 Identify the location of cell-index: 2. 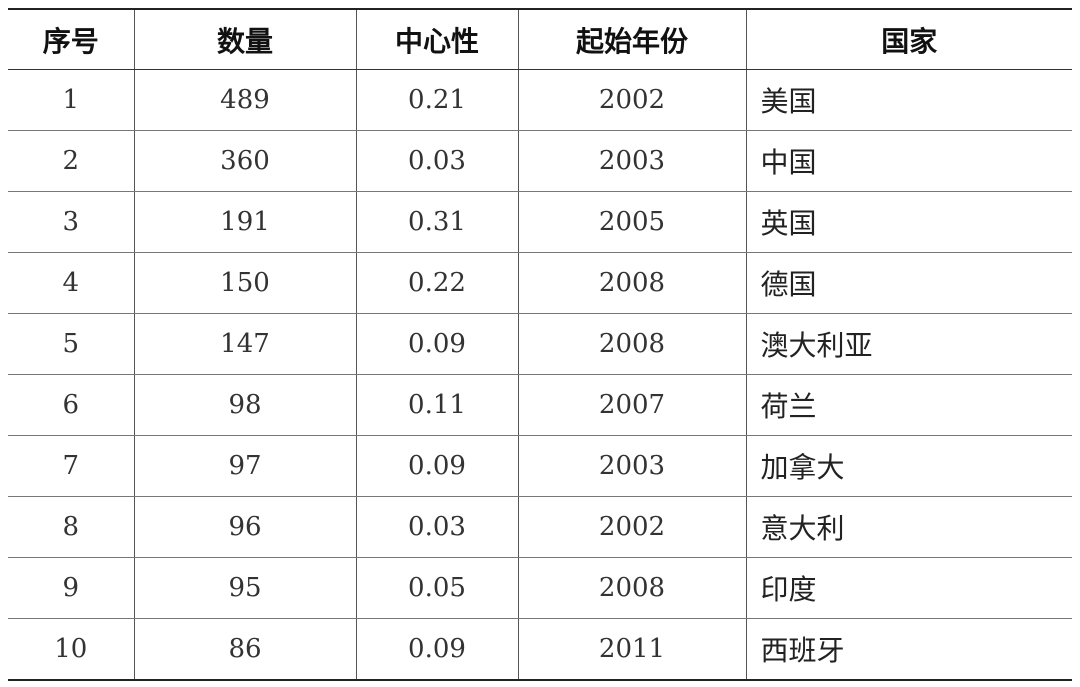
(71, 161).